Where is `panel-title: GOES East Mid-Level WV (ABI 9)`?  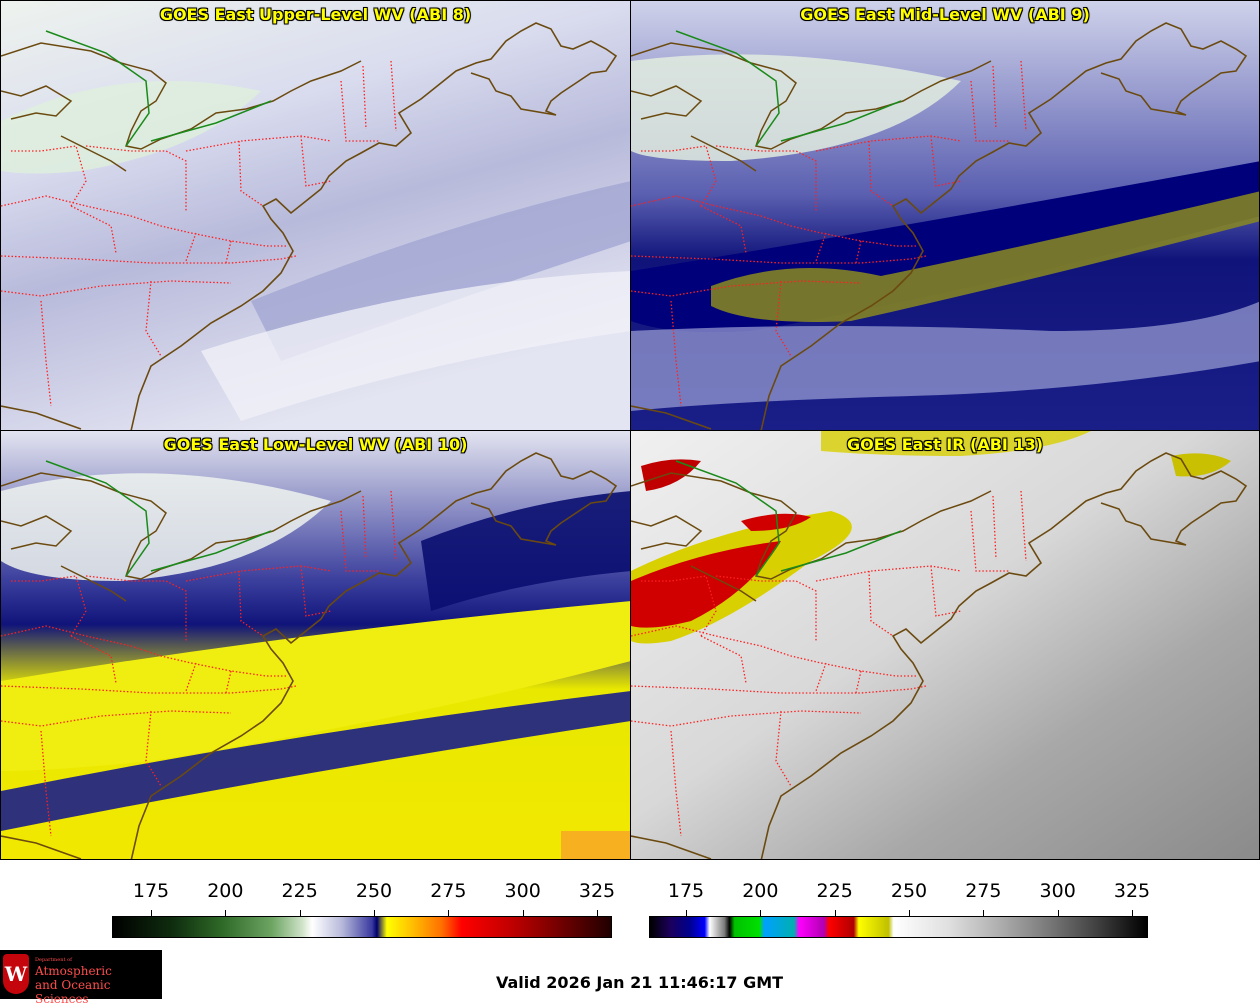
panel-title: GOES East Mid-Level WV (ABI 9) is located at coordinates (945, 14).